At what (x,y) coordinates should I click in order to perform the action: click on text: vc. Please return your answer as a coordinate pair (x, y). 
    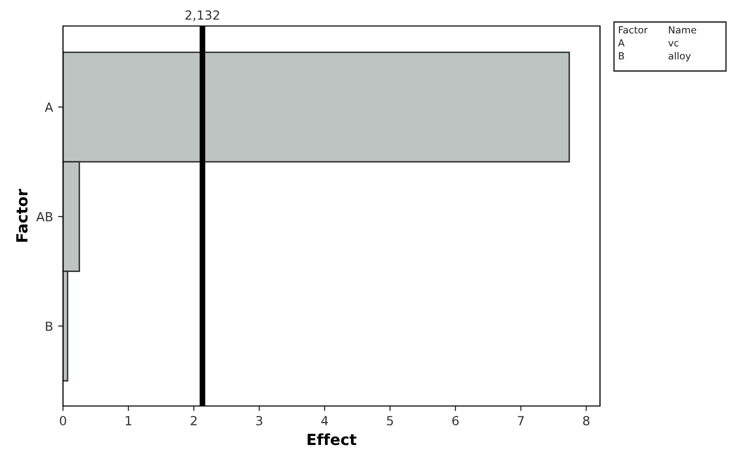
    Looking at the image, I should click on (673, 43).